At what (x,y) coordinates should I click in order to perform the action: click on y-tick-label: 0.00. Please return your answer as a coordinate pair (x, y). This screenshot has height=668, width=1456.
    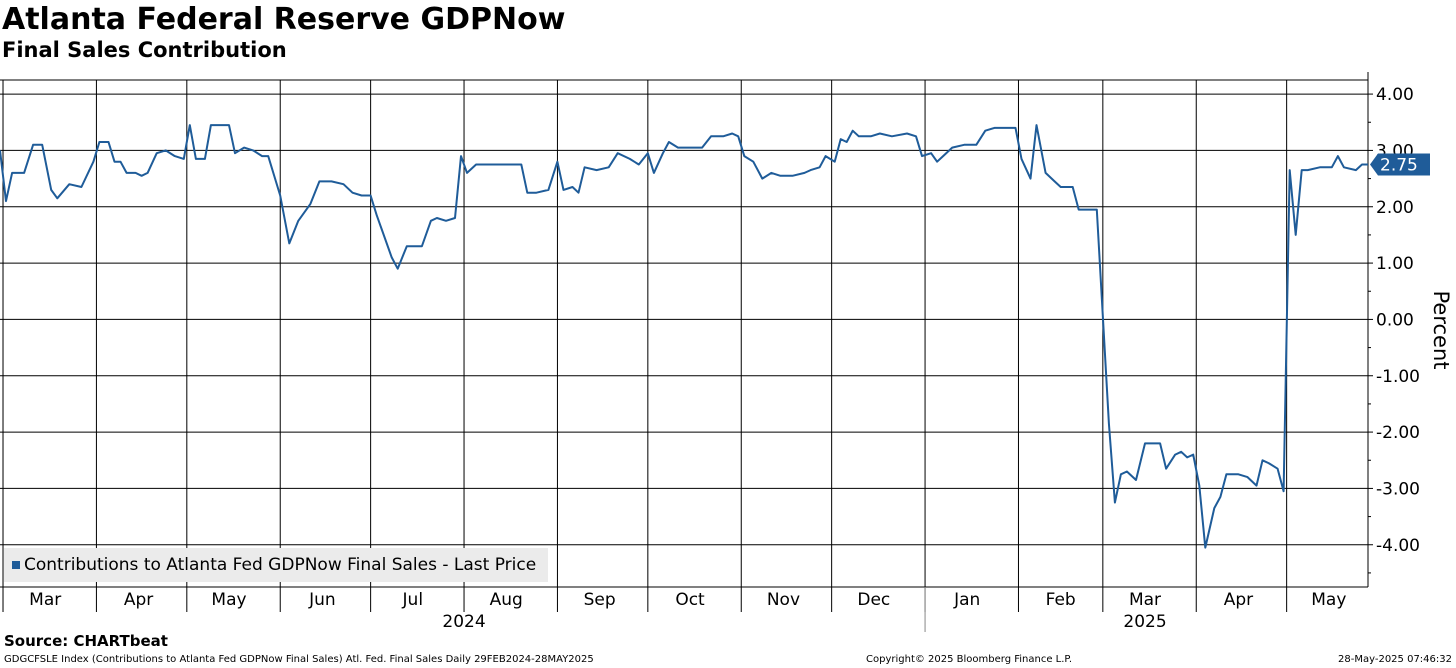
    Looking at the image, I should click on (1395, 320).